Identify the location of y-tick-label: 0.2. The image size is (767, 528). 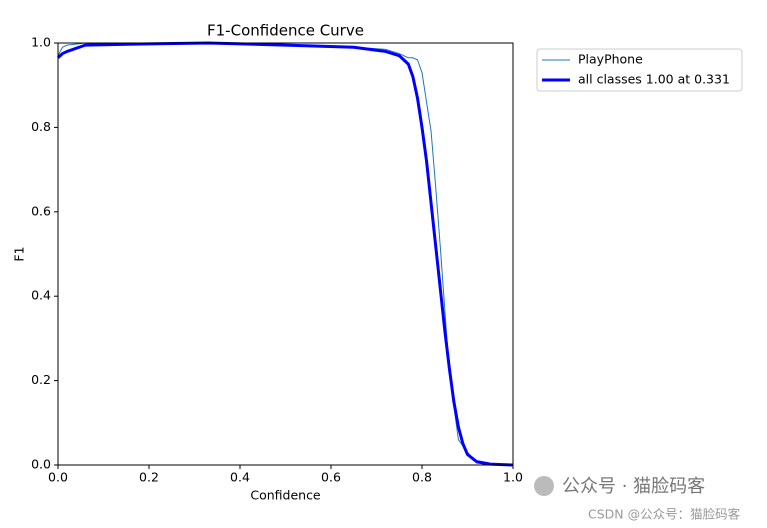
(41, 379).